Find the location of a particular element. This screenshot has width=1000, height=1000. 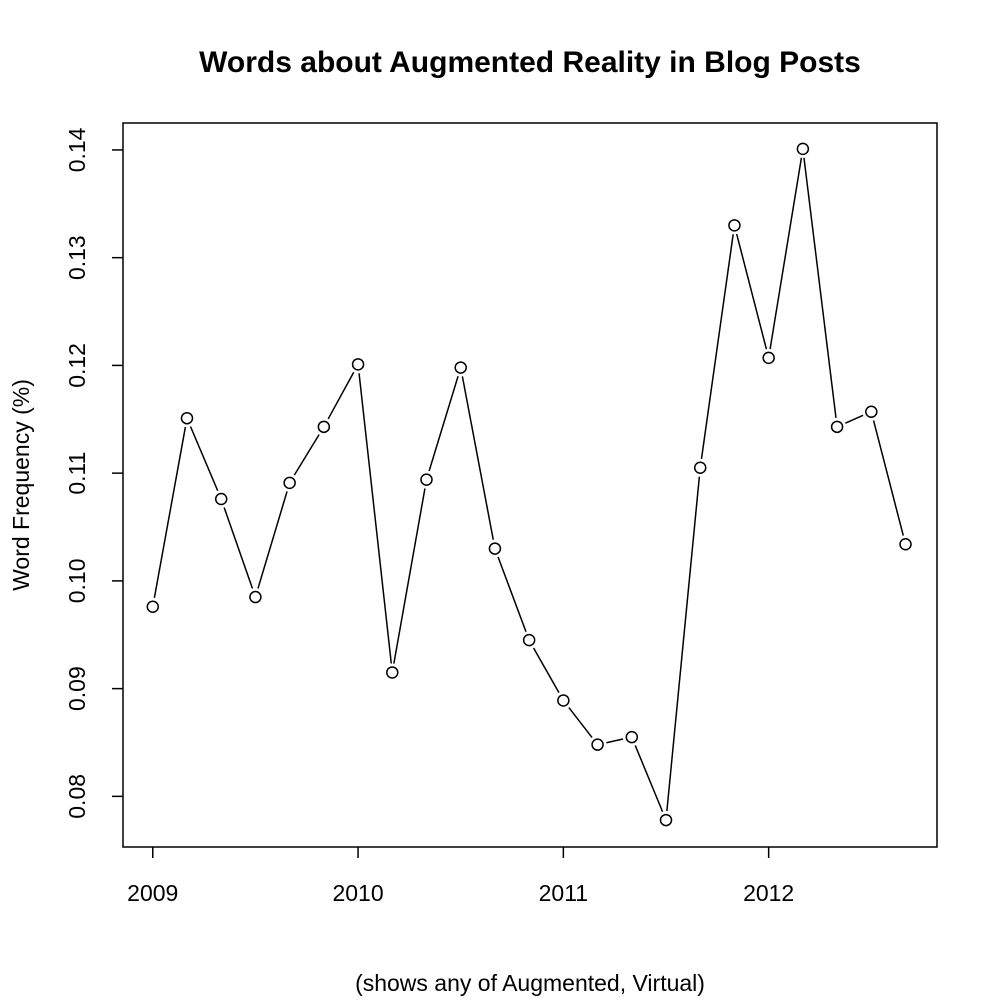

y-tick-label: 0.09 is located at coordinates (77, 688).